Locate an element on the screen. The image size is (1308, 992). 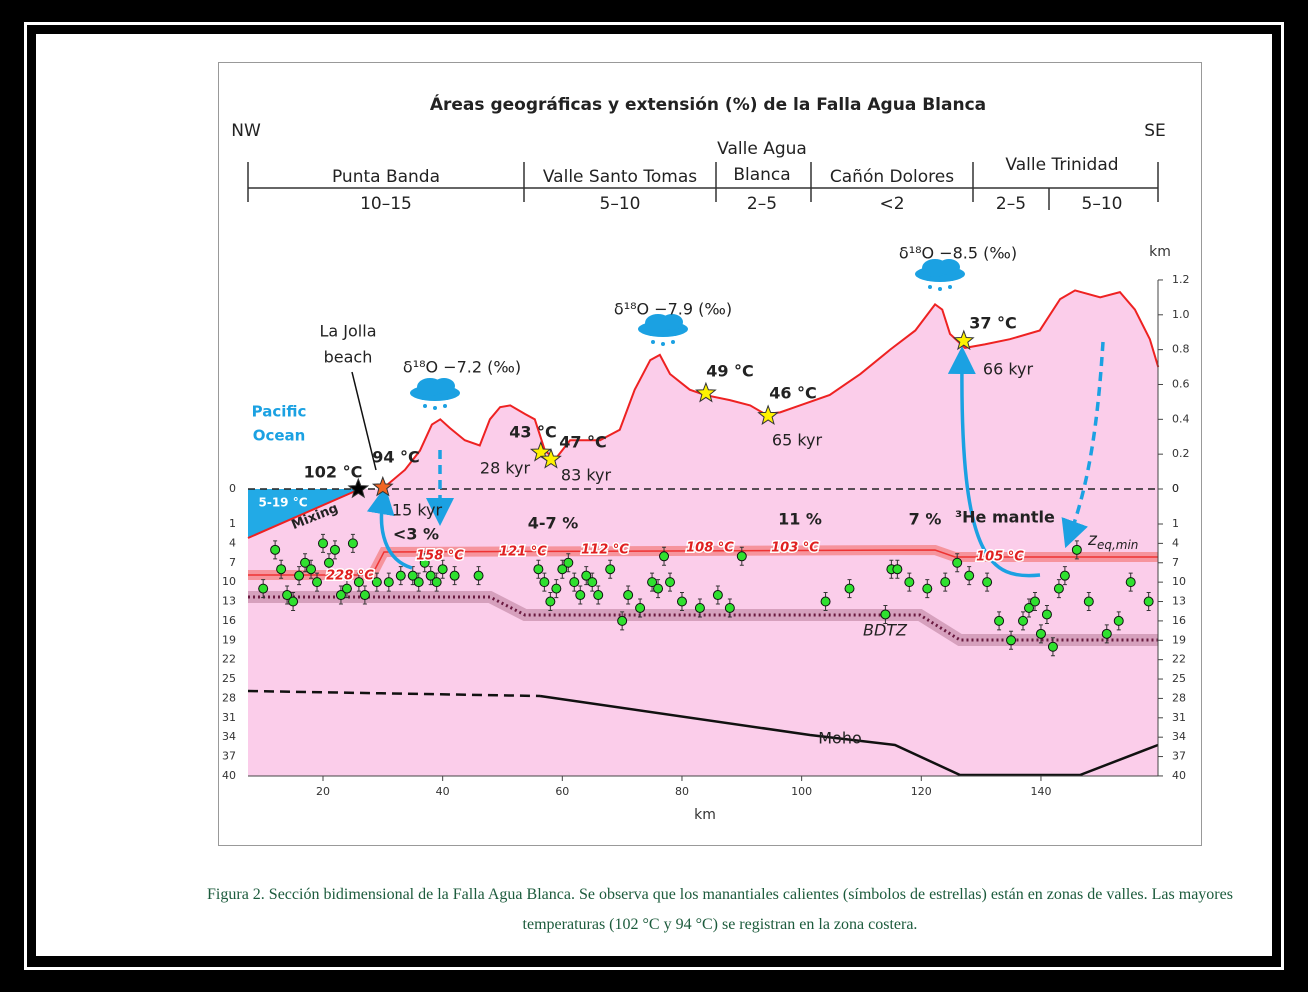
spring-temp: 94 °C is located at coordinates (396, 457).